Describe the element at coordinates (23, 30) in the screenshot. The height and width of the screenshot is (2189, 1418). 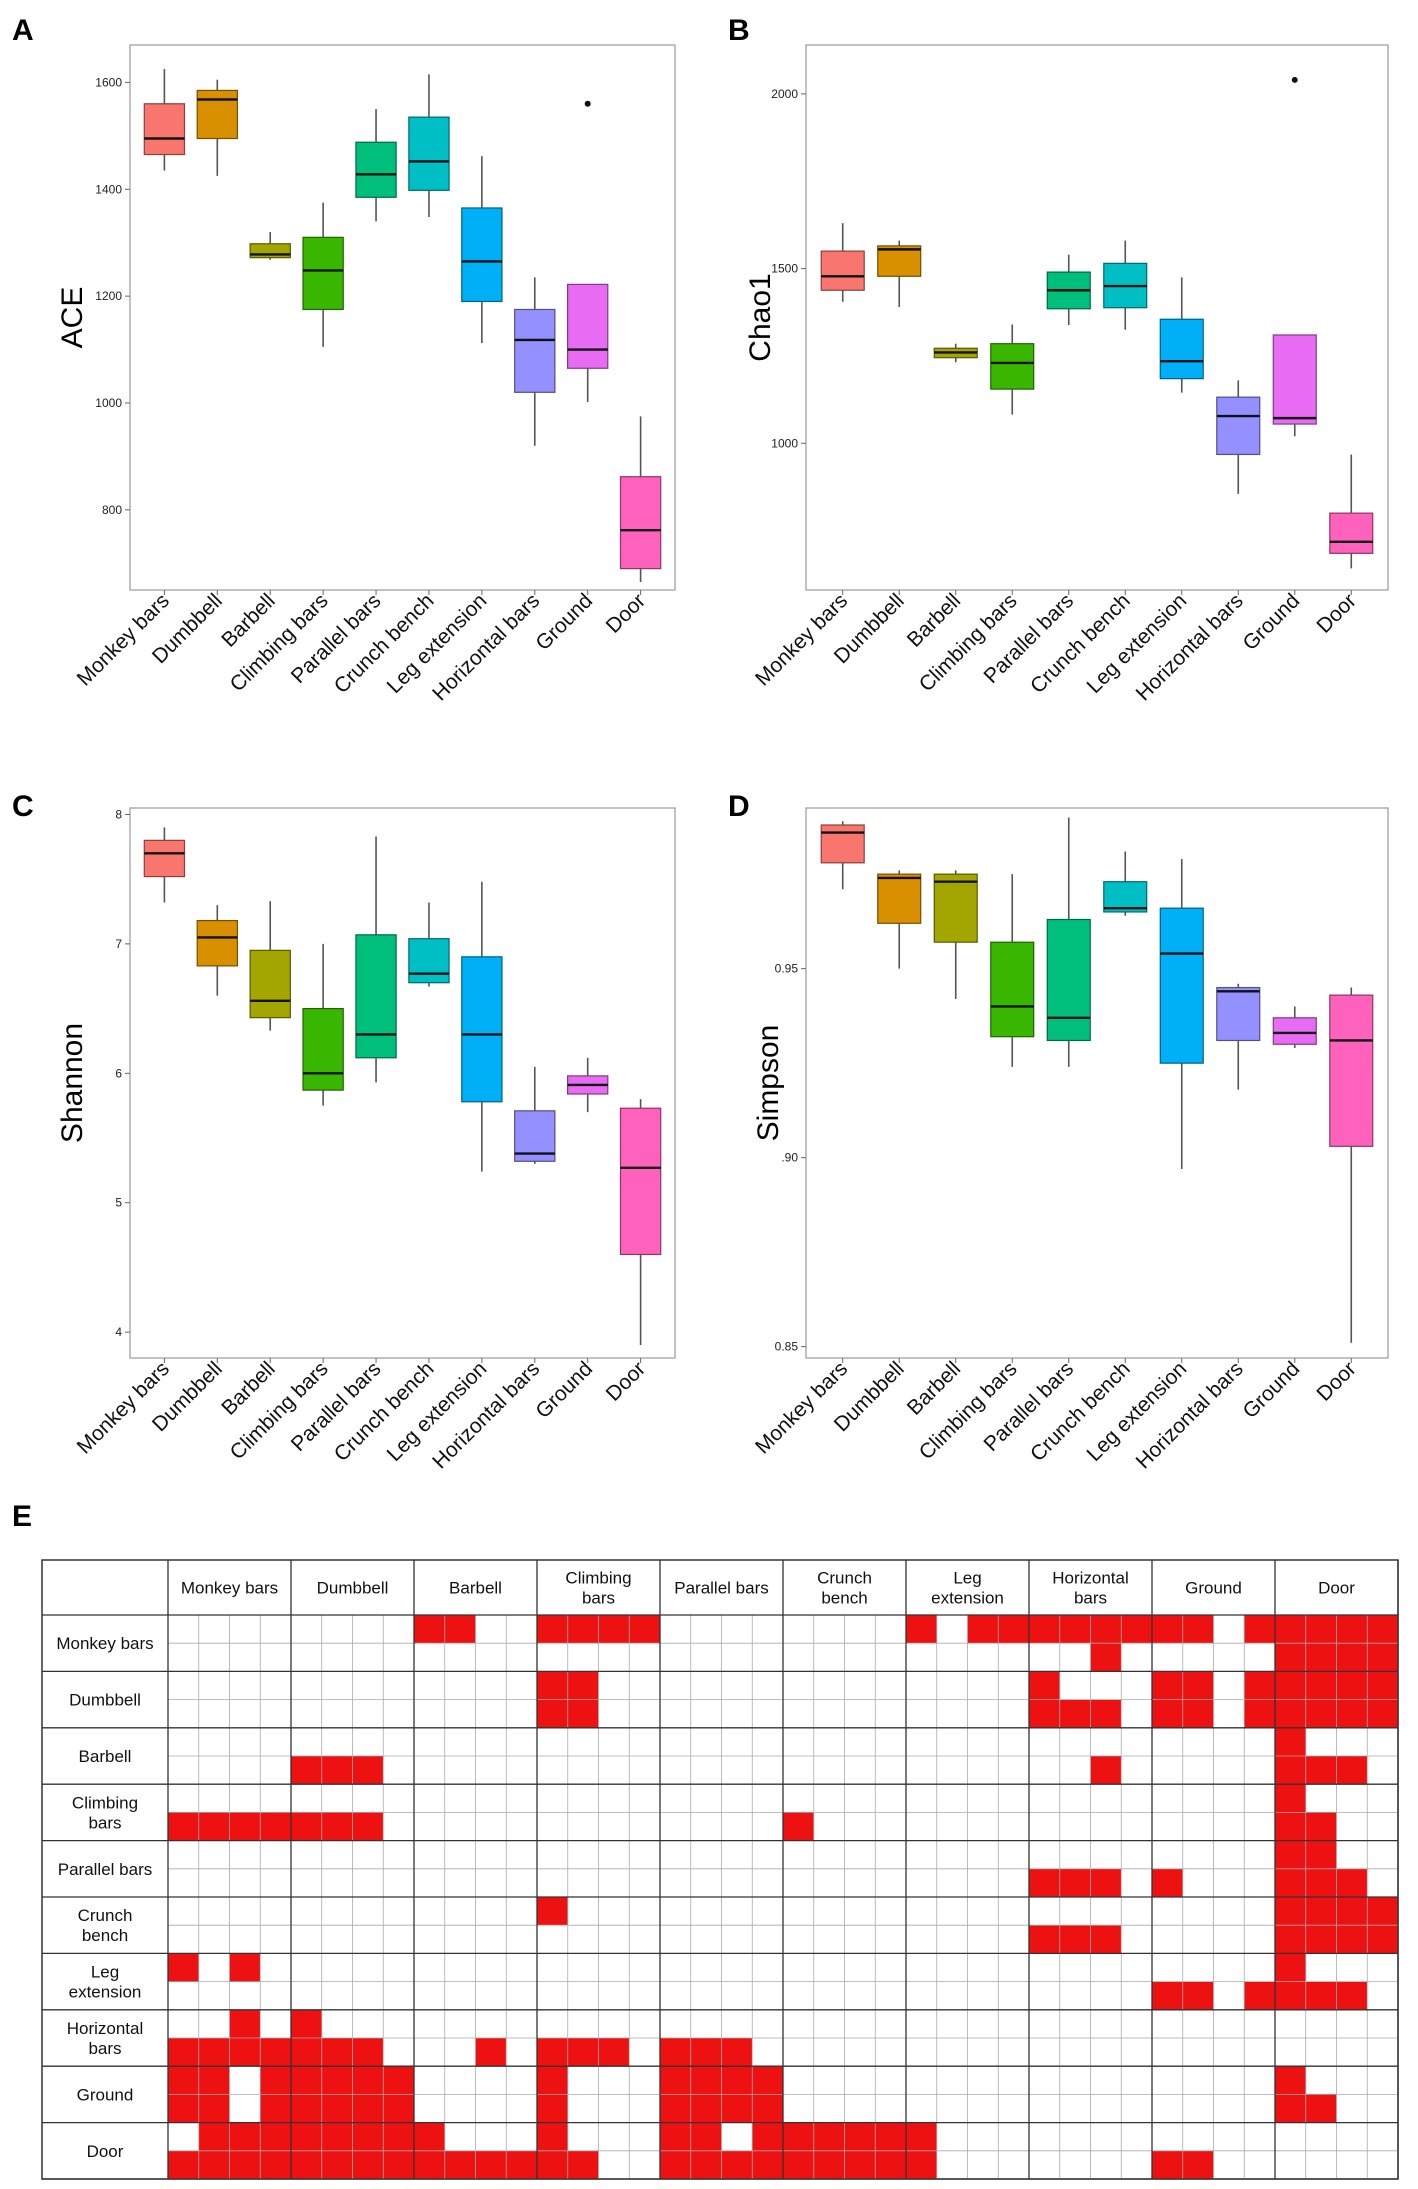
I see `panel-label-a: A` at that location.